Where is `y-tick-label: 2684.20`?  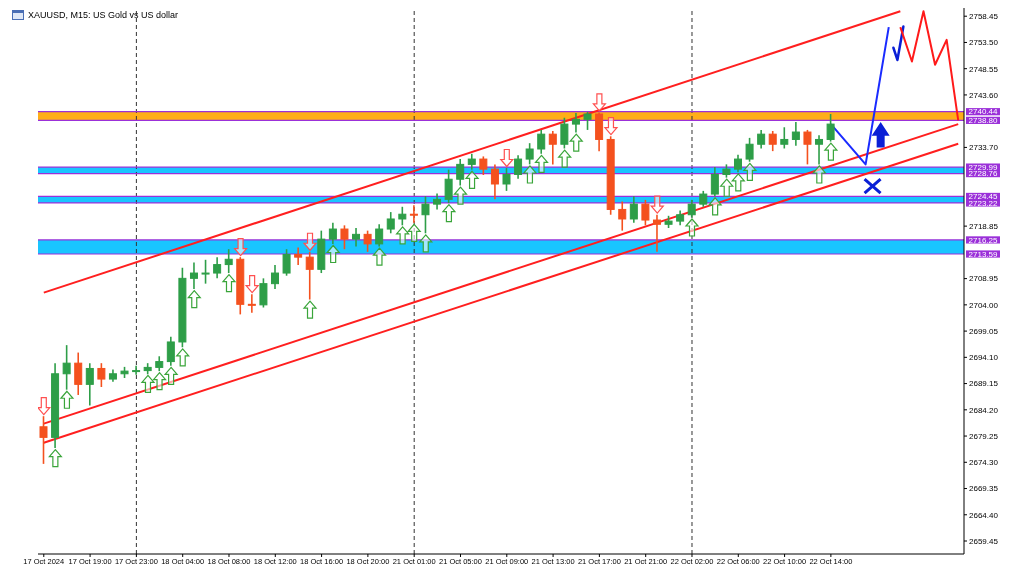
y-tick-label: 2684.20 is located at coordinates (984, 410).